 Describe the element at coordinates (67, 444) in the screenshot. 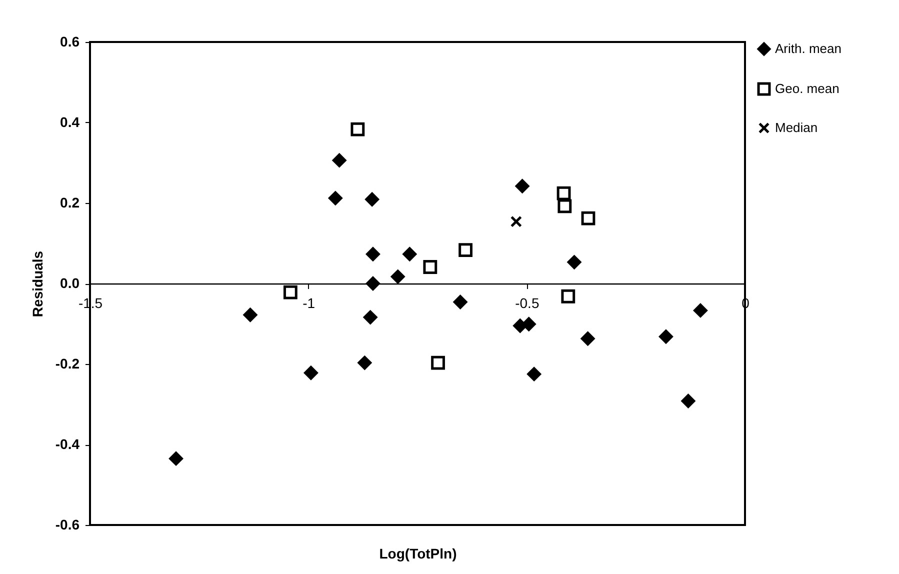

I see `y-tick-label: -0.4` at that location.